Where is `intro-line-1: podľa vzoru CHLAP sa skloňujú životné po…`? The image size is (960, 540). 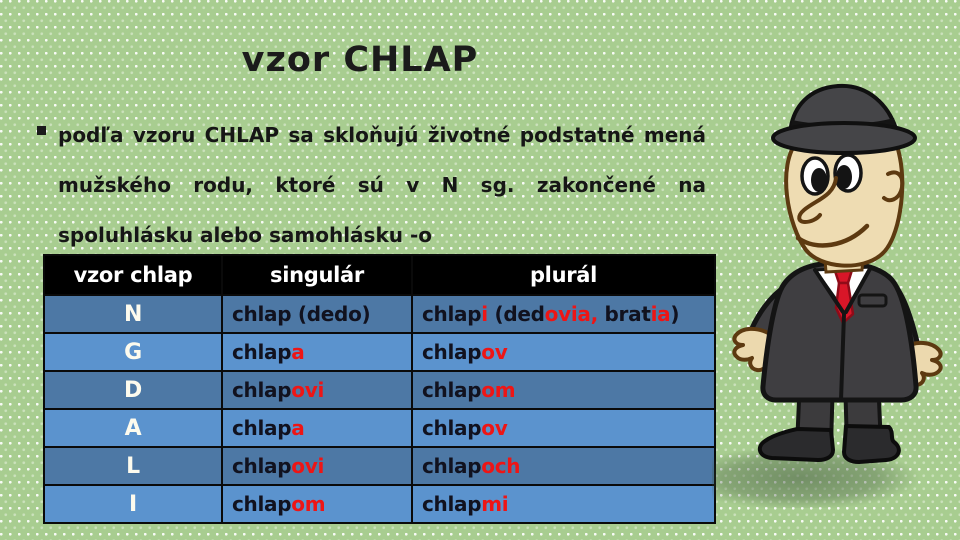 intro-line-1: podľa vzoru CHLAP sa skloňujú životné po… is located at coordinates (382, 135).